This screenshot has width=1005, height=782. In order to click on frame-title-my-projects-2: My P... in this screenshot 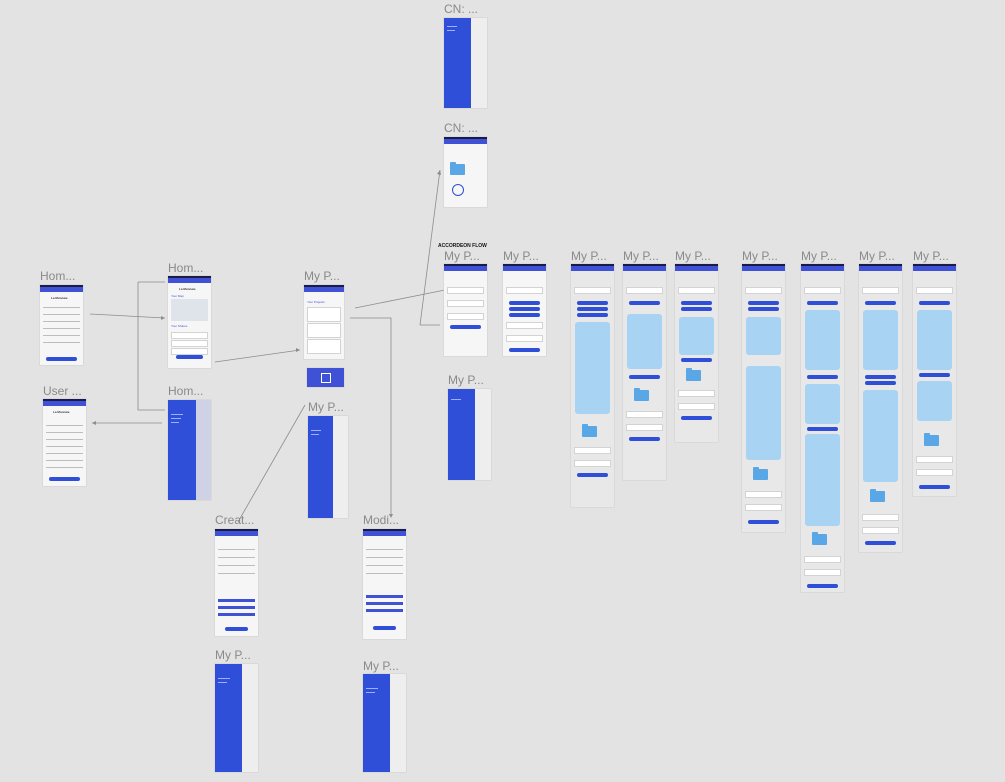, I will do `click(326, 407)`.